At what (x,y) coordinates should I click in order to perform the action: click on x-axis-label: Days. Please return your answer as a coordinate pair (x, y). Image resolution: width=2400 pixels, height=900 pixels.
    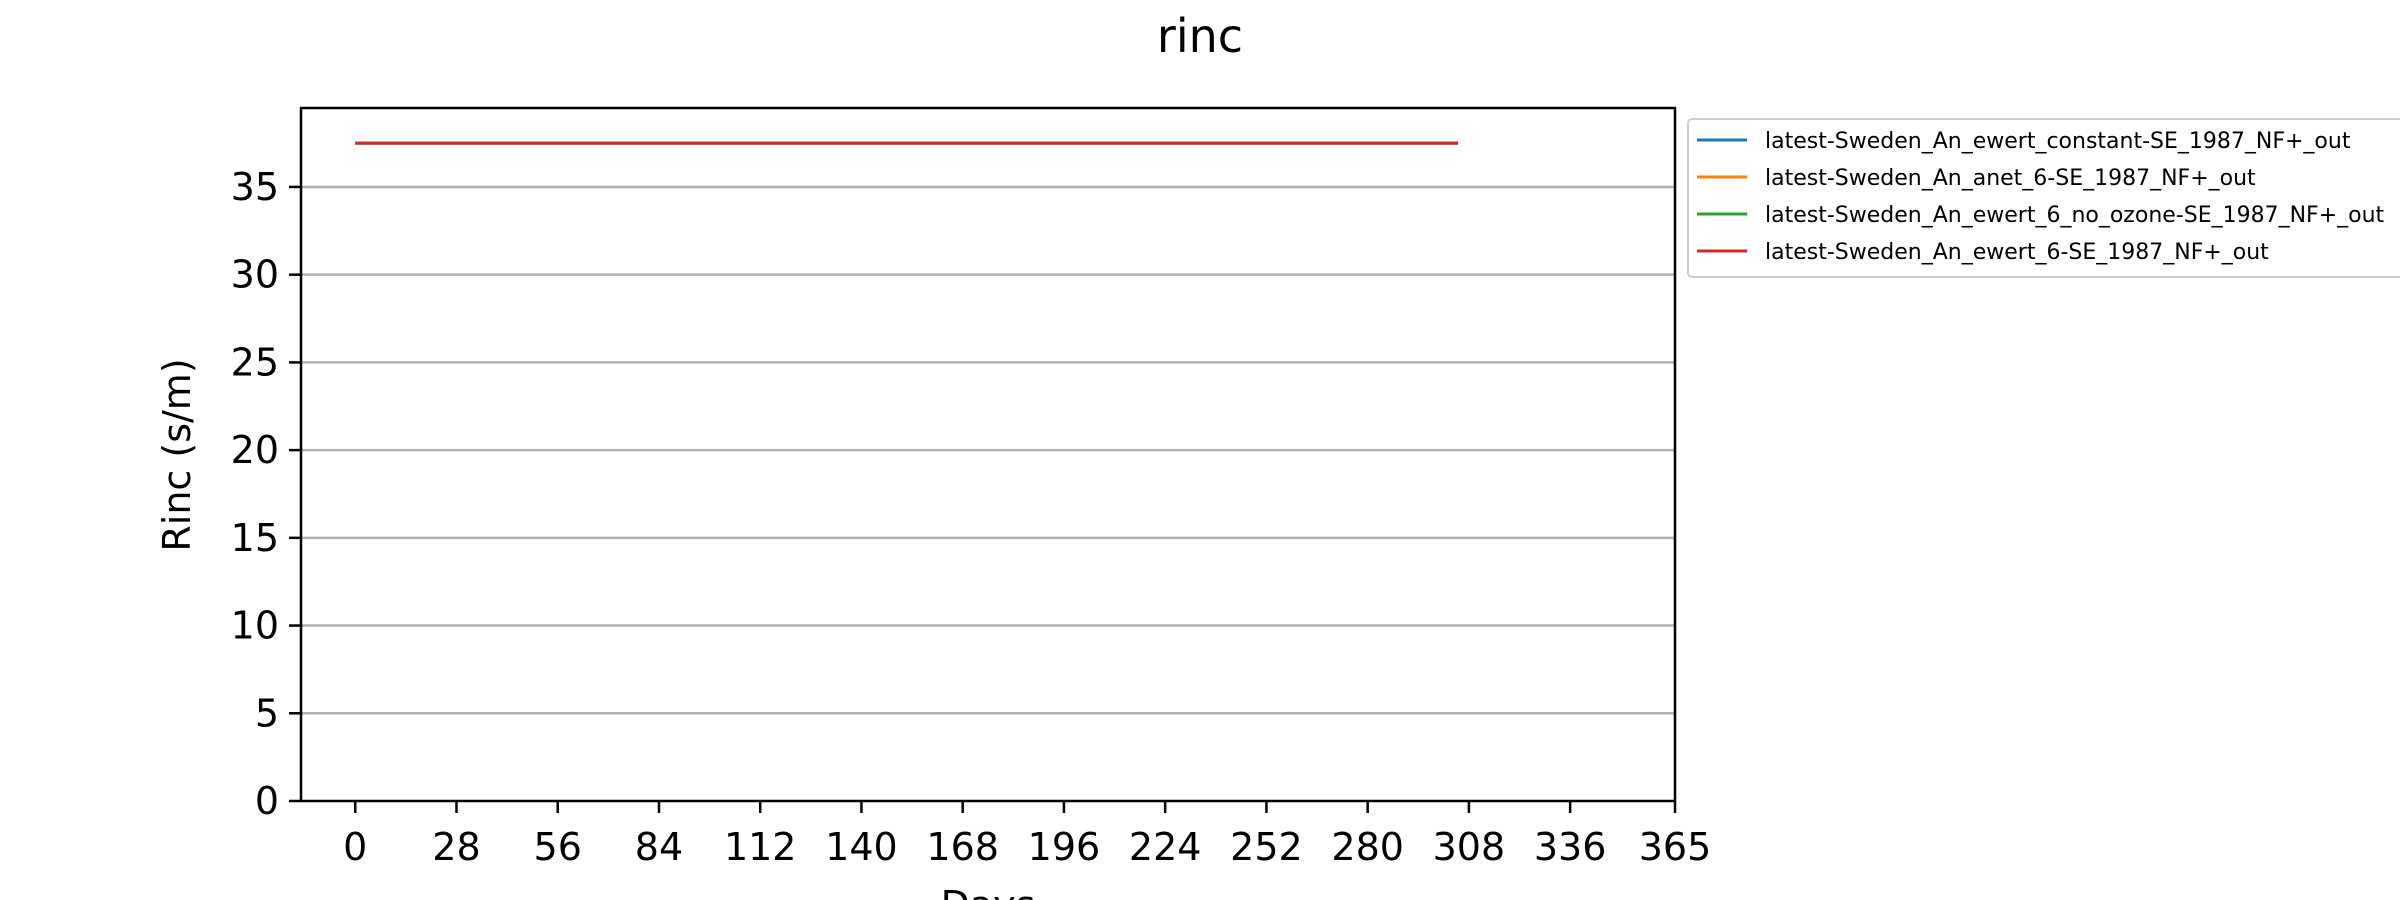
    Looking at the image, I should click on (988, 891).